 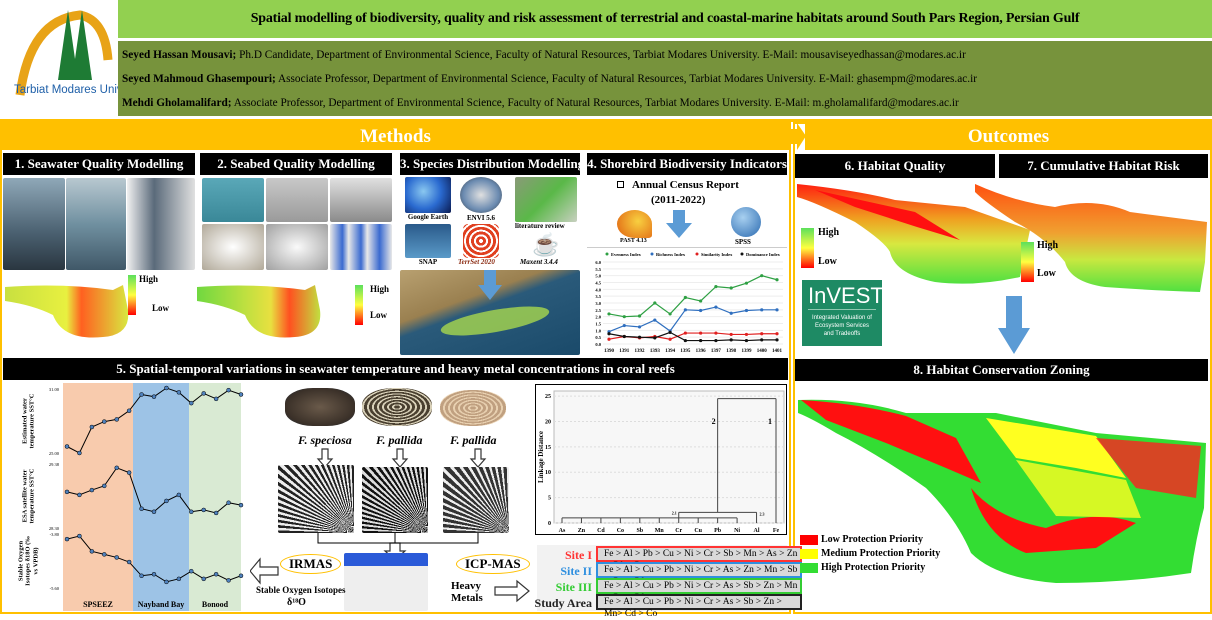 I want to click on gradient-legend, so click(x=359, y=305).